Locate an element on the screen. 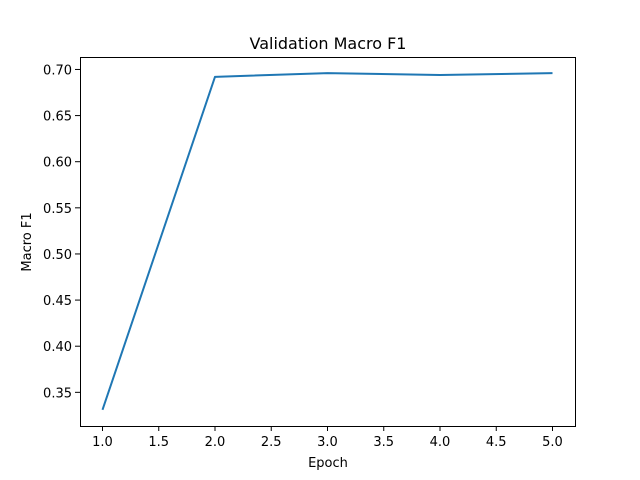  y-tick-label: 0.35 is located at coordinates (57, 393).